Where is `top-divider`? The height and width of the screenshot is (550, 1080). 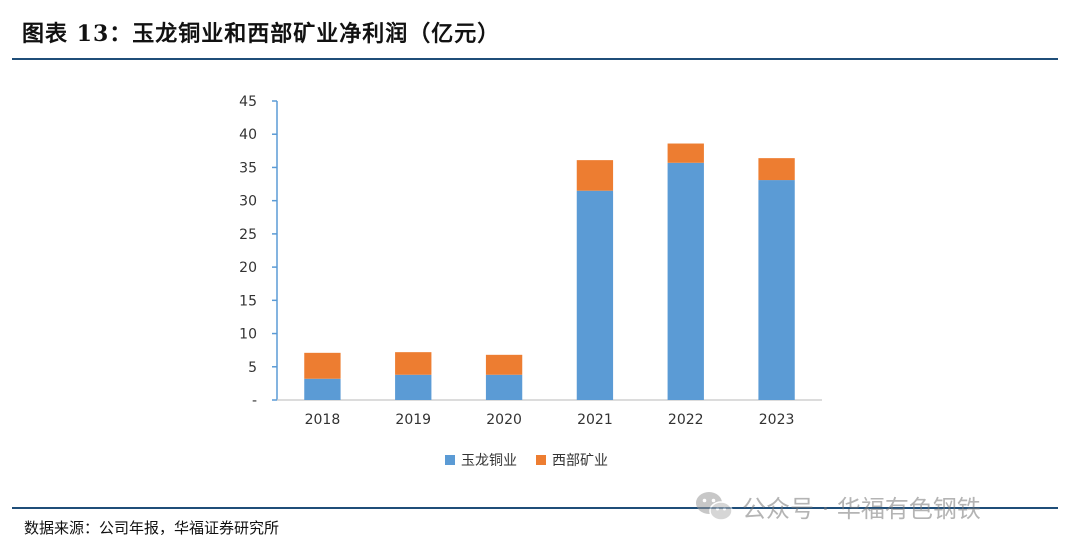 top-divider is located at coordinates (535, 59).